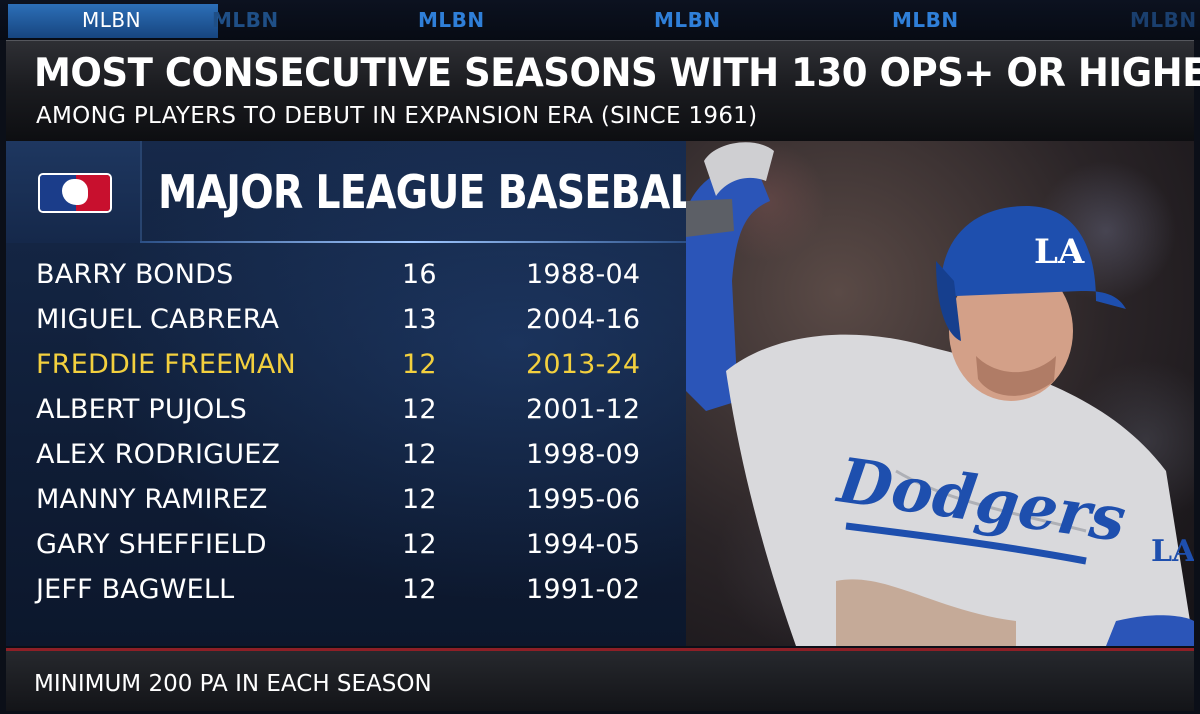  I want to click on player-name: ALEX RODRIGUEZ, so click(158, 454).